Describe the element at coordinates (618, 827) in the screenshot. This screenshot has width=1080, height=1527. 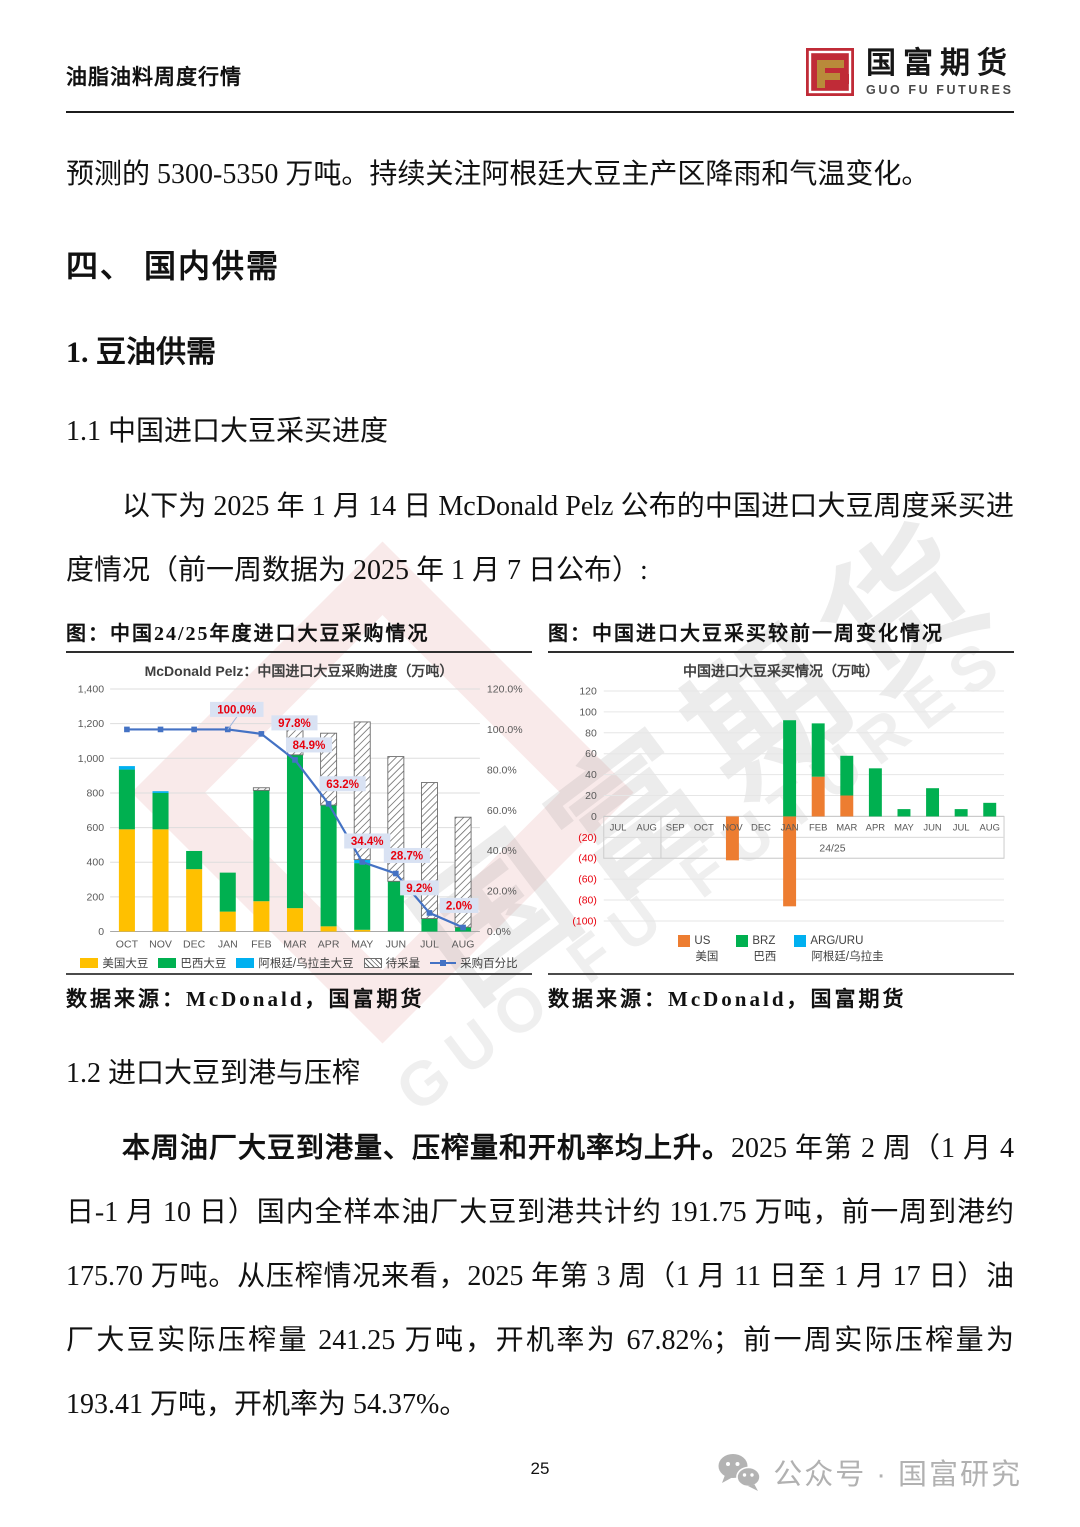
I see `svg-text: JUL` at that location.